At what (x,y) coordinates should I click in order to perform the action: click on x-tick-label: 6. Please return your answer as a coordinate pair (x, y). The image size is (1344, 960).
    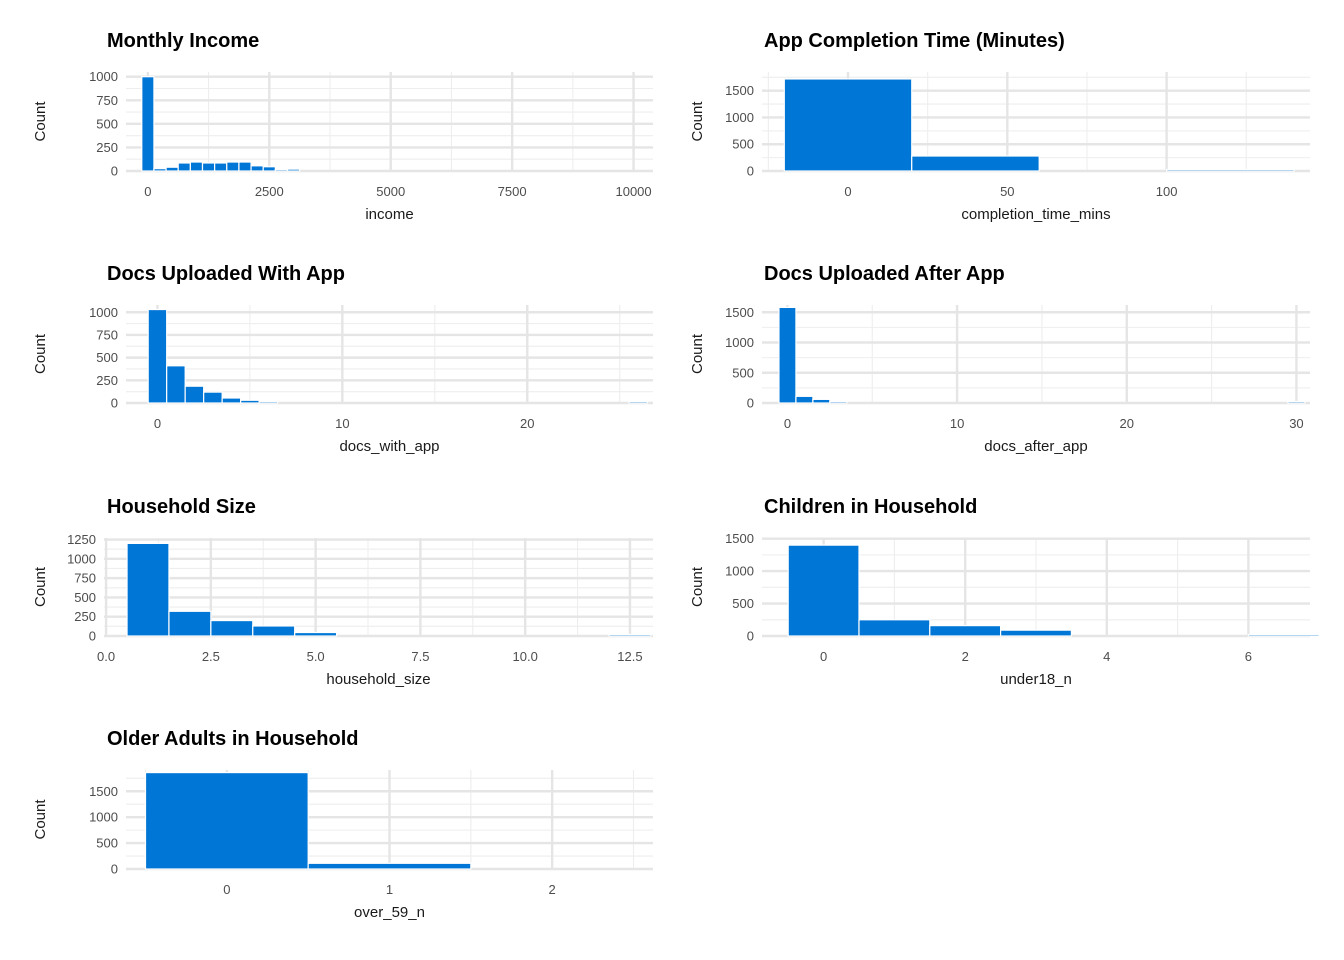
    Looking at the image, I should click on (1248, 656).